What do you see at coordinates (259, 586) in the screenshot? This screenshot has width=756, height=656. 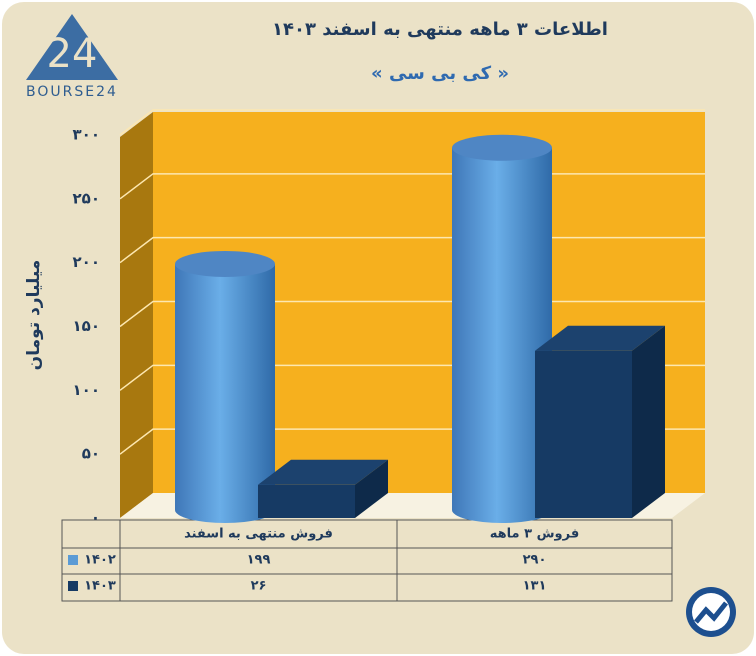 I see `value-label: ۲۶` at bounding box center [259, 586].